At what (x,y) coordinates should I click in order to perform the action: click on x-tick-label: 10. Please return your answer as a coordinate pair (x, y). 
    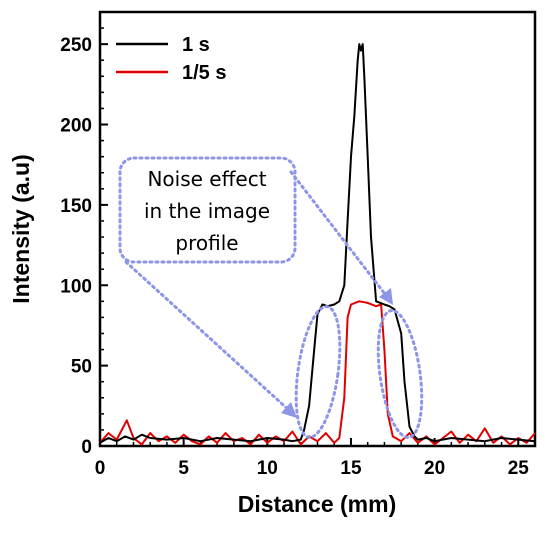
    Looking at the image, I should click on (267, 468).